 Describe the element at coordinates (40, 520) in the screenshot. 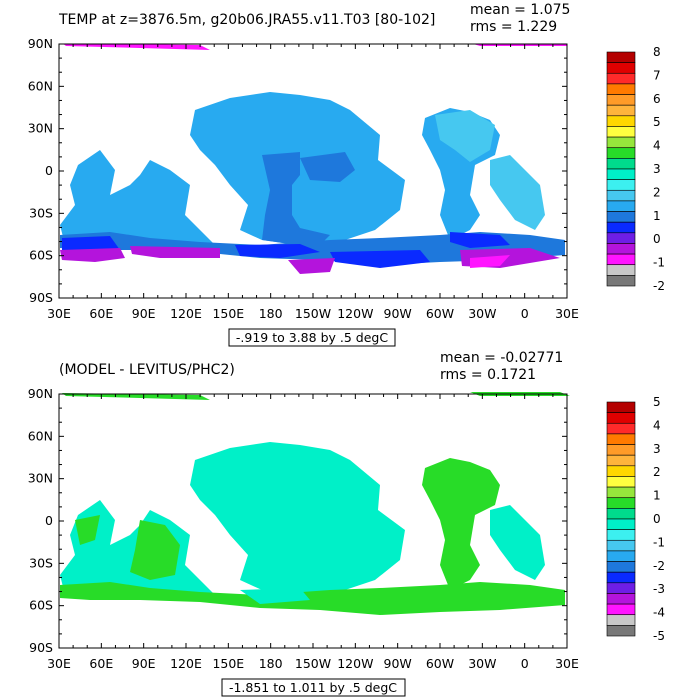

I see `panel-2-y-labels: 90N 60N 30N 0 30S 60S 90S` at that location.